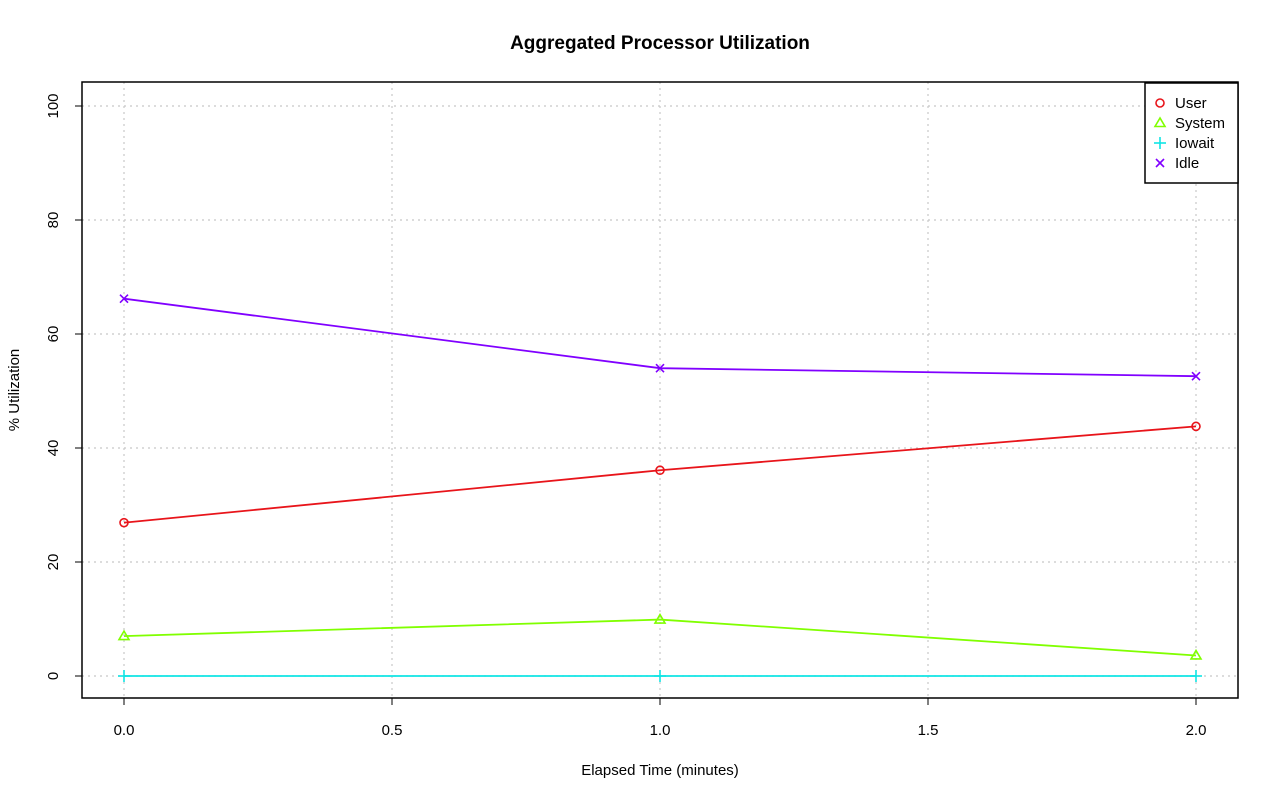  Describe the element at coordinates (660, 337) in the screenshot. I see `series-idle` at that location.